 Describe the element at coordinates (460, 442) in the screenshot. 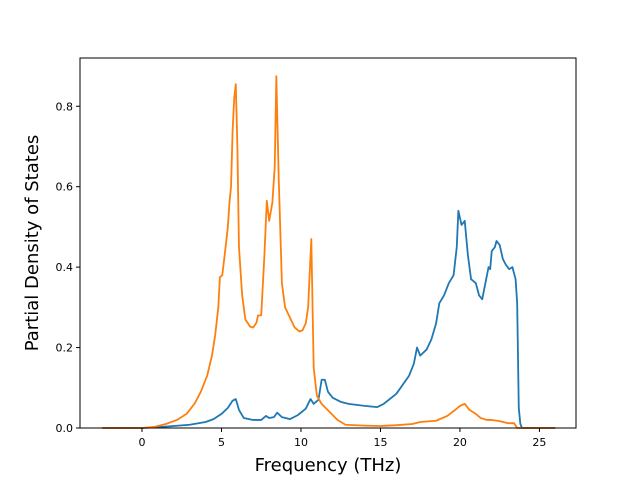

I see `x-tick-label: 20` at that location.